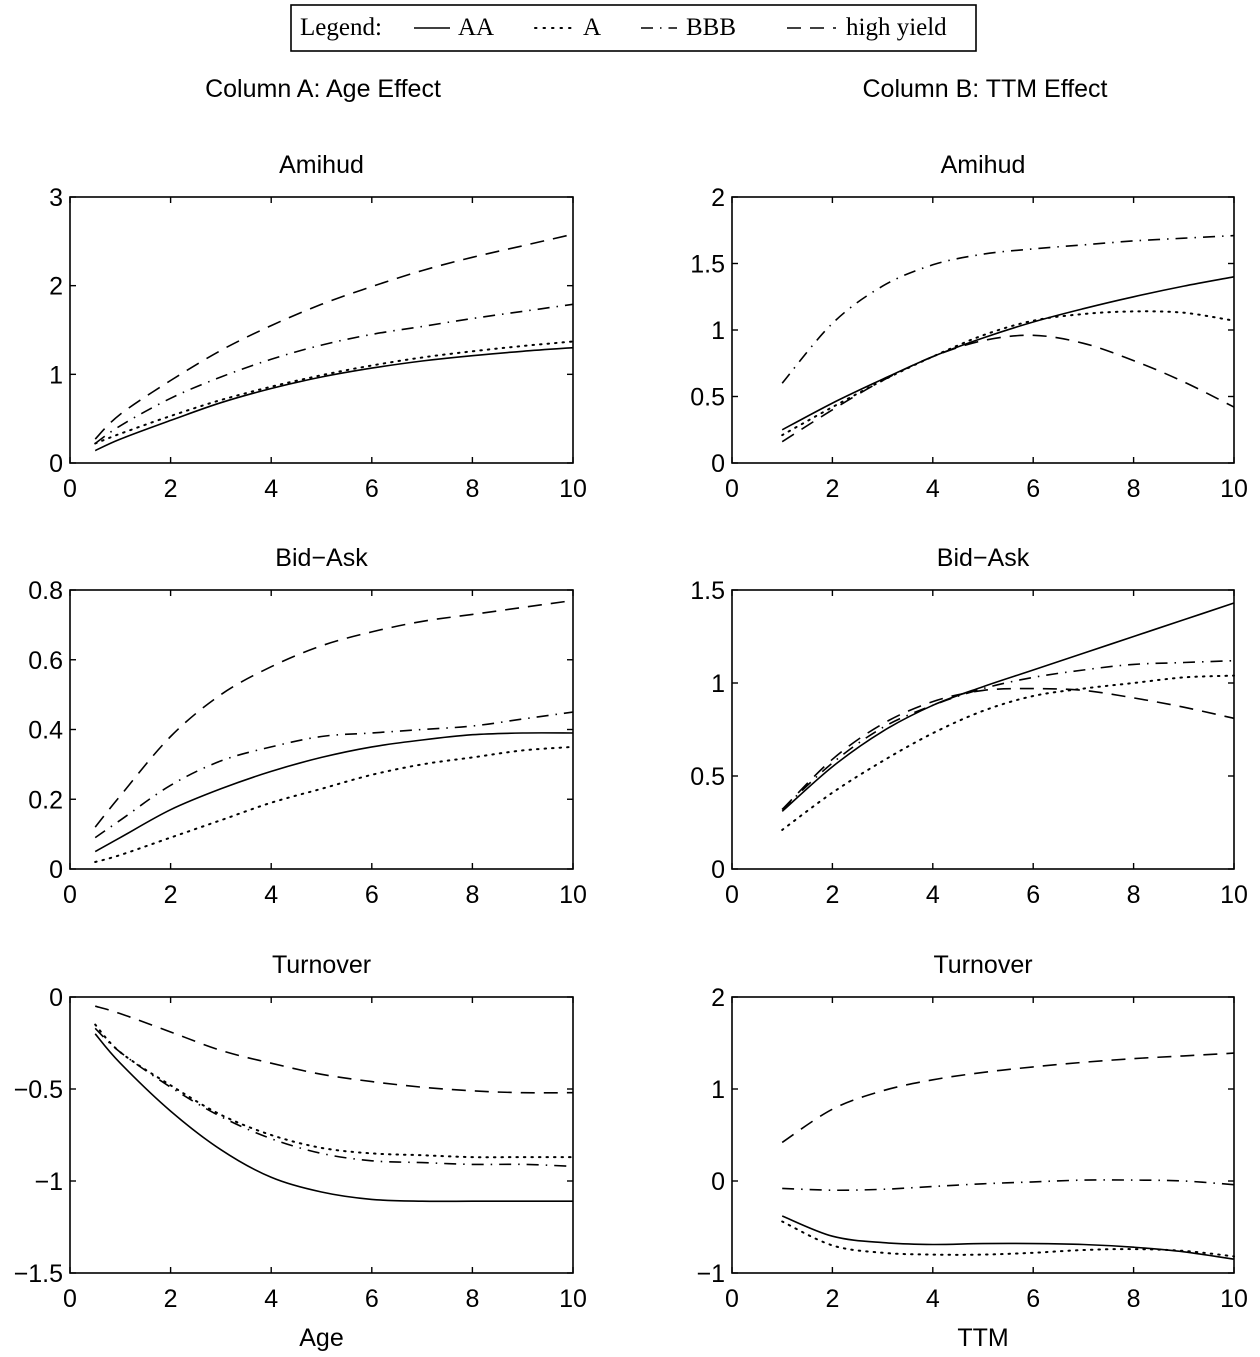 This screenshot has width=1260, height=1357. I want to click on x-axis-label: TTM, so click(982, 1338).